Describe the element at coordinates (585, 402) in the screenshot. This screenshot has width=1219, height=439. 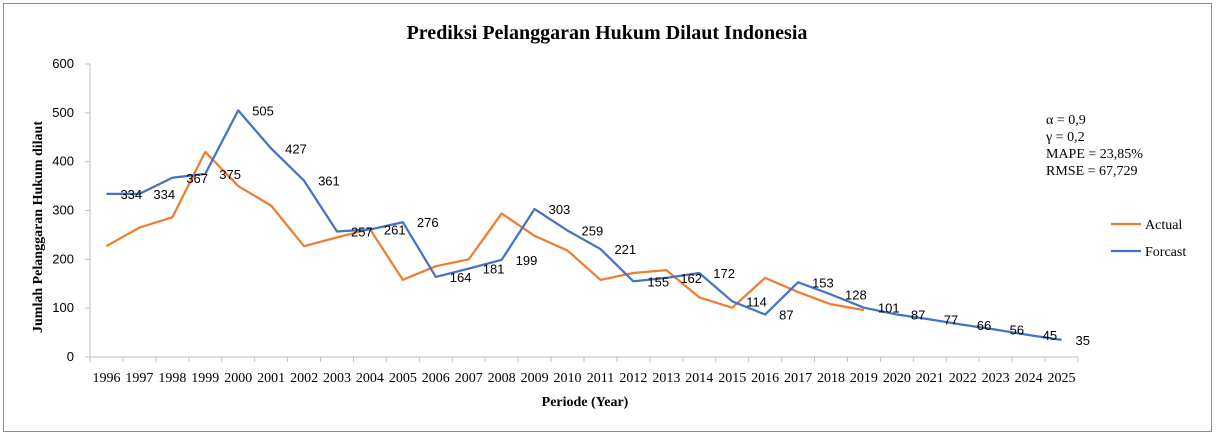
I see `x-axis-title: Periode (Year)` at that location.